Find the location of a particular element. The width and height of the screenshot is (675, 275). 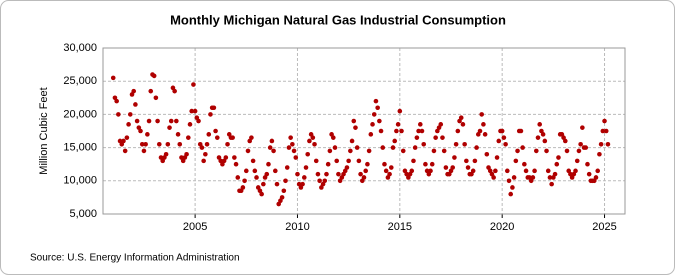

y-tick-label: 5,000 is located at coordinates (83, 214).